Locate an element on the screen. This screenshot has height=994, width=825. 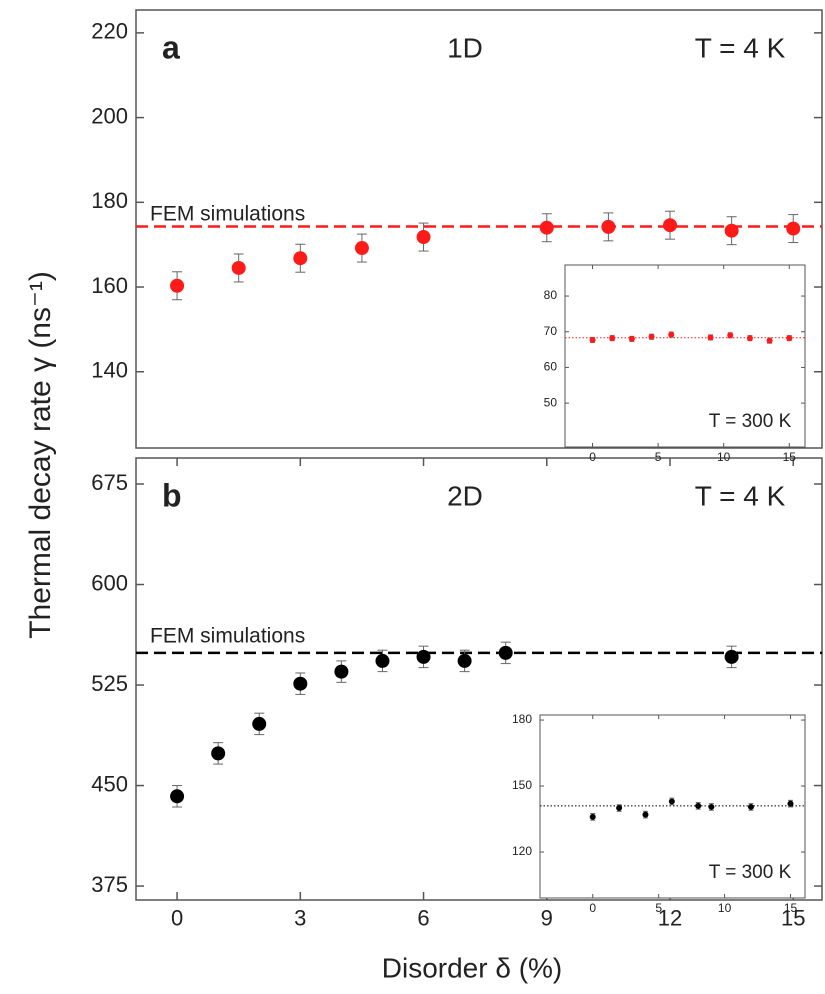
y-axis-label: Thermal decay rate γ (ns⁻¹) is located at coordinates (40, 455).